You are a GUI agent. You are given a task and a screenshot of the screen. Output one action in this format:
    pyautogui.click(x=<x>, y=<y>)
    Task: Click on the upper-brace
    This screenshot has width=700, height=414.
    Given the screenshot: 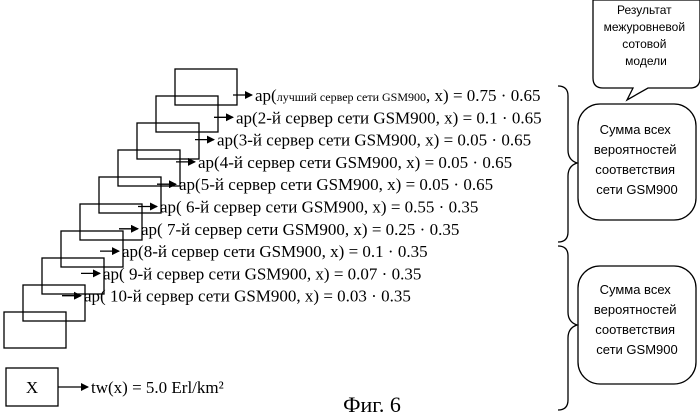 What is the action you would take?
    pyautogui.click(x=567, y=164)
    